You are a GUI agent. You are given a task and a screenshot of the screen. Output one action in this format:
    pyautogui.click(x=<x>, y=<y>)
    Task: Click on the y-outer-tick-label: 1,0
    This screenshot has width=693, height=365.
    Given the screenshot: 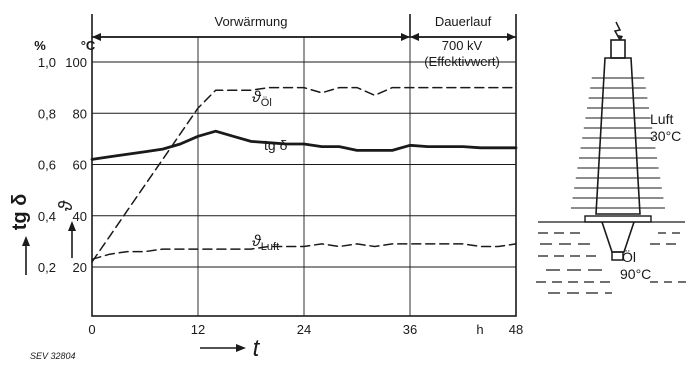 What is the action you would take?
    pyautogui.click(x=47, y=62)
    